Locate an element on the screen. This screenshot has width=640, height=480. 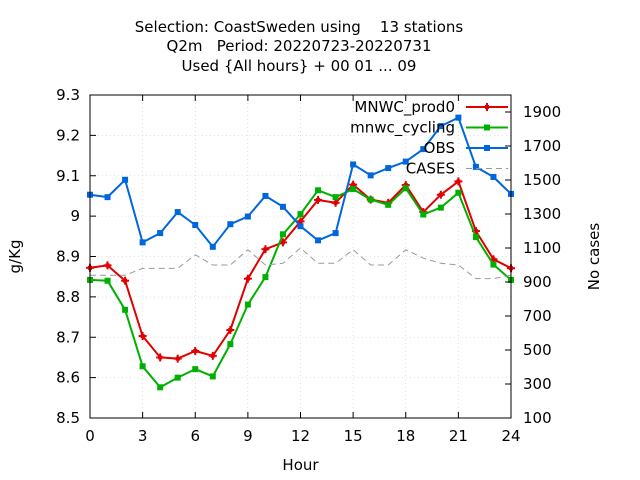
x-tick-label: 15 is located at coordinates (353, 436).